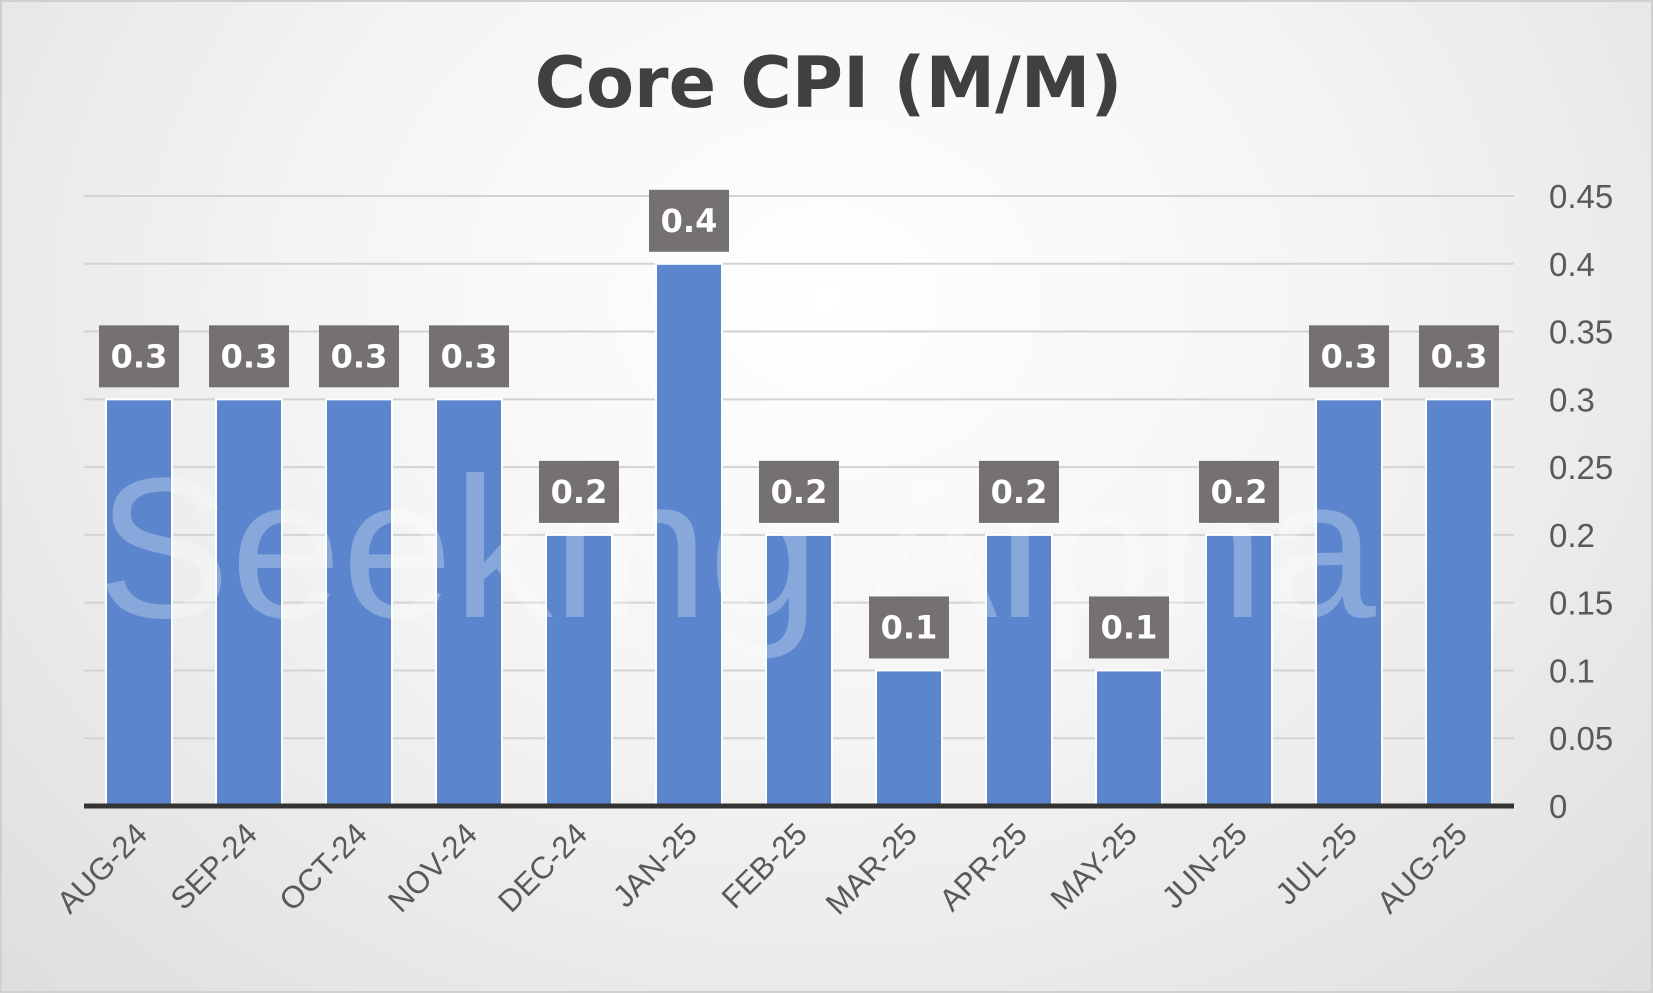 The width and height of the screenshot is (1653, 993). I want to click on x-tick-label: APR-25, so click(983, 867).